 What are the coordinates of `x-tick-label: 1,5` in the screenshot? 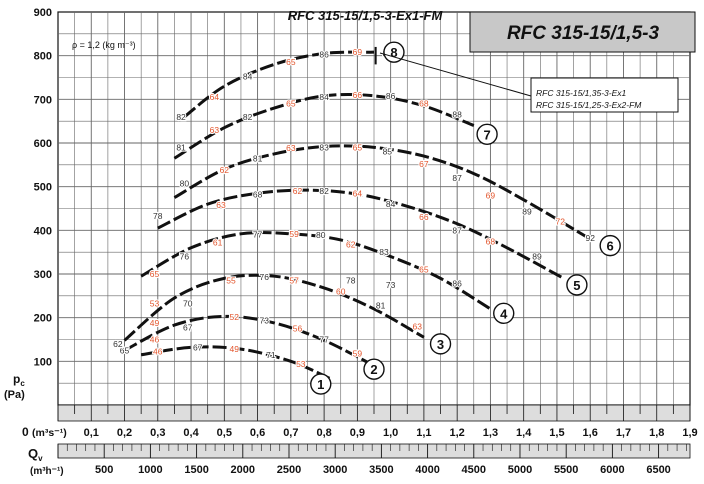 It's located at (556, 433).